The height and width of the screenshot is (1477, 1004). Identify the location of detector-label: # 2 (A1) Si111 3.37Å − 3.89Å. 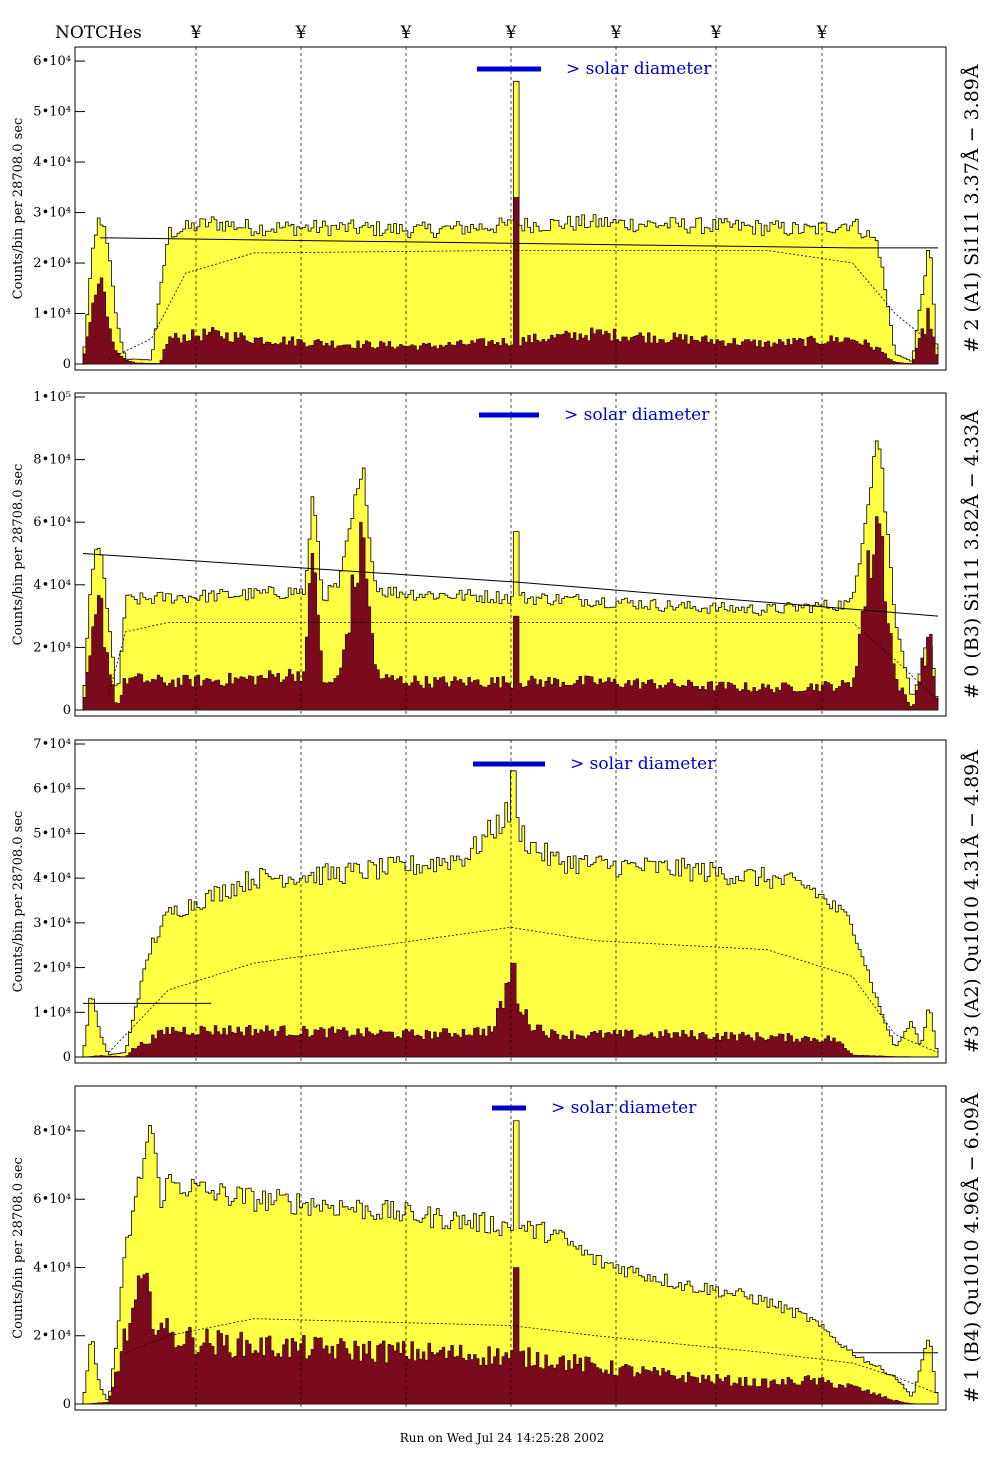
(972, 208).